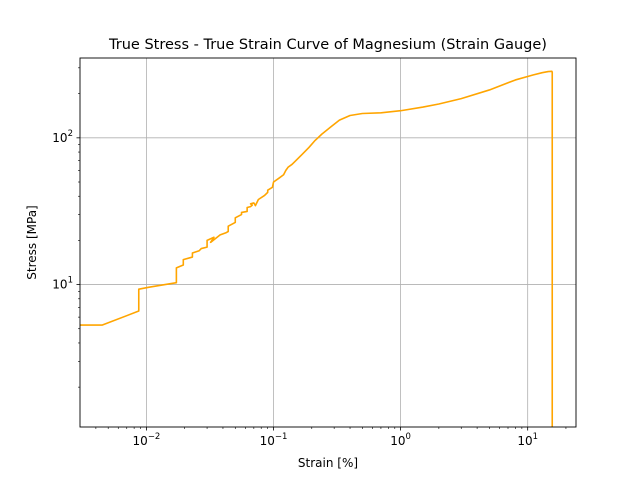 Image resolution: width=640 pixels, height=480 pixels. What do you see at coordinates (154, 437) in the screenshot?
I see `x-tick-exponent: −2` at bounding box center [154, 437].